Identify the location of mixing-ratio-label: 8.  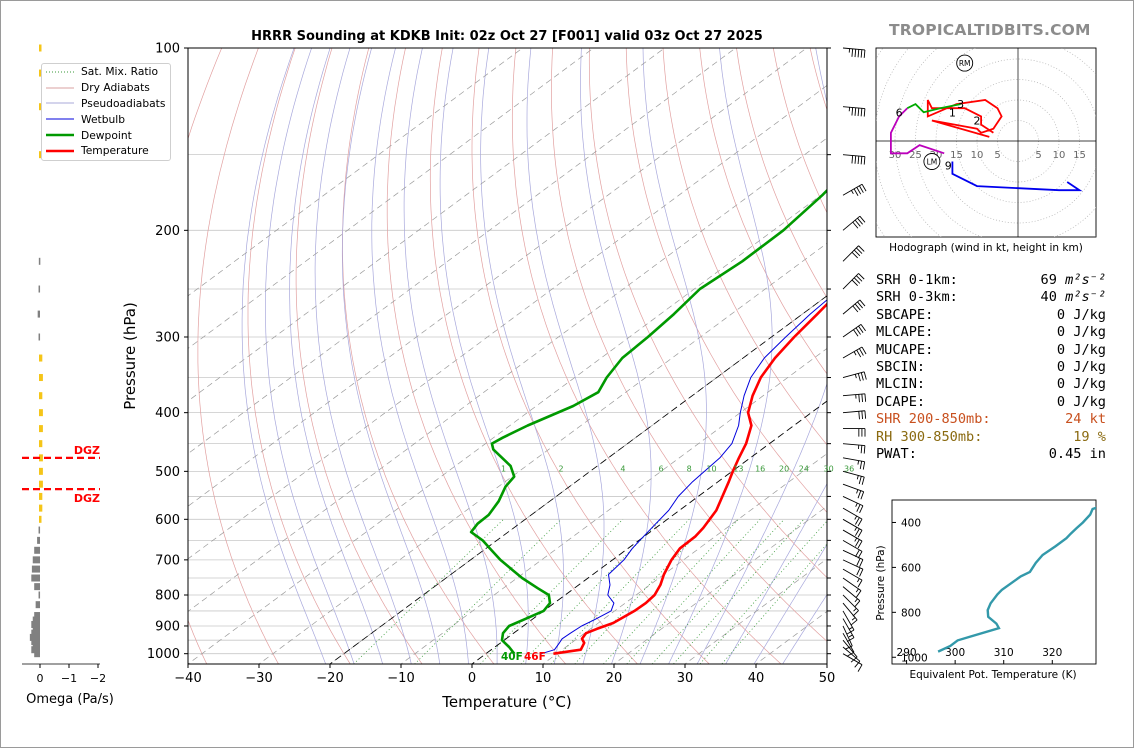
(689, 468).